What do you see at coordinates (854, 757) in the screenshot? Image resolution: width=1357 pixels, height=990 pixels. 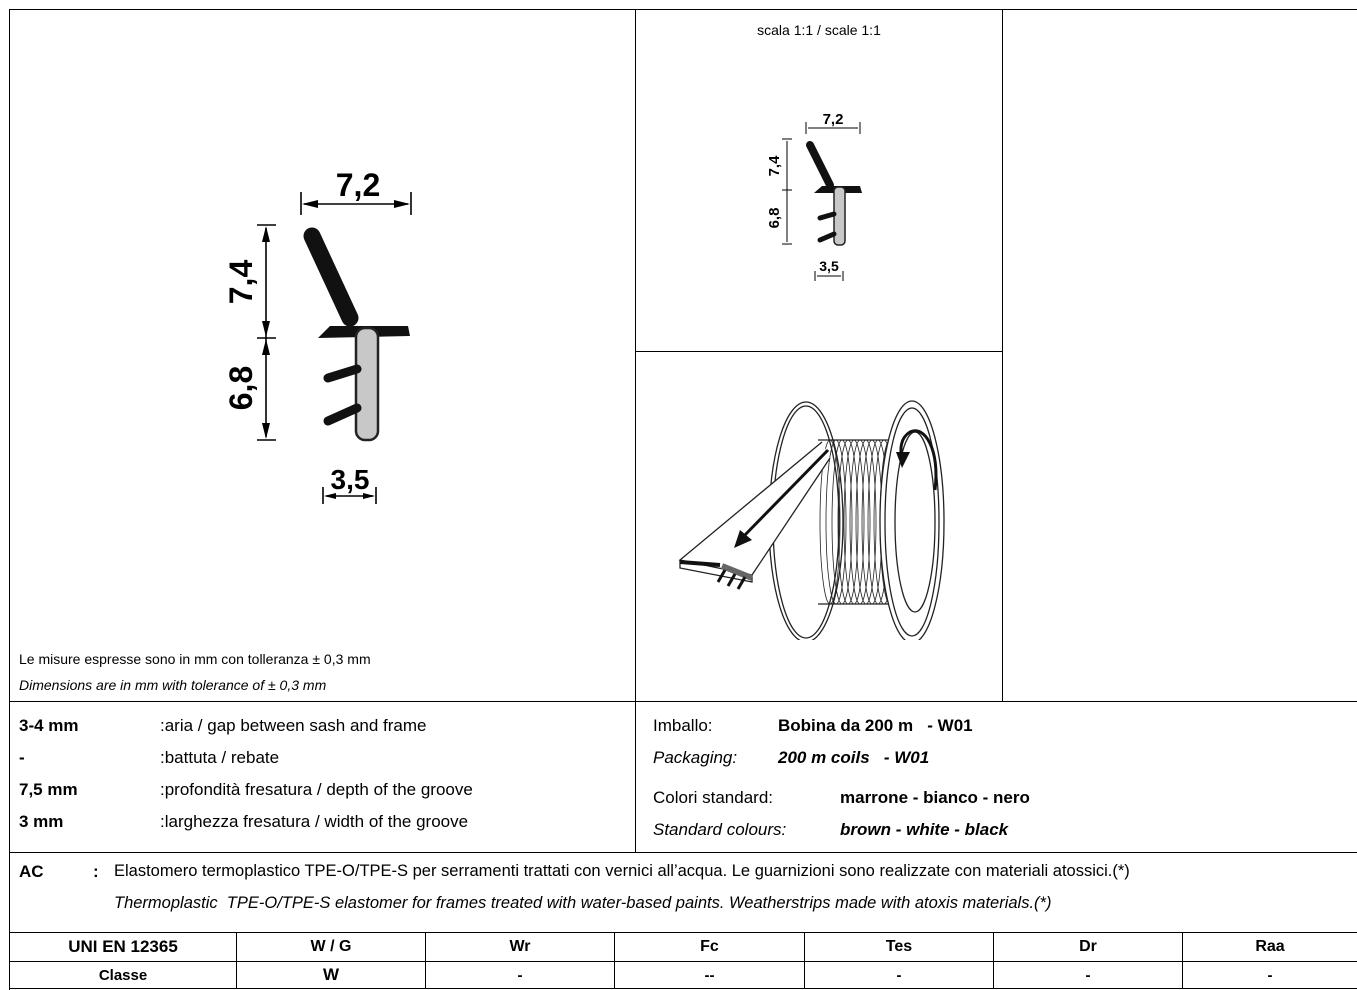 I see `packaging-value-en: 200 m coils - W01` at bounding box center [854, 757].